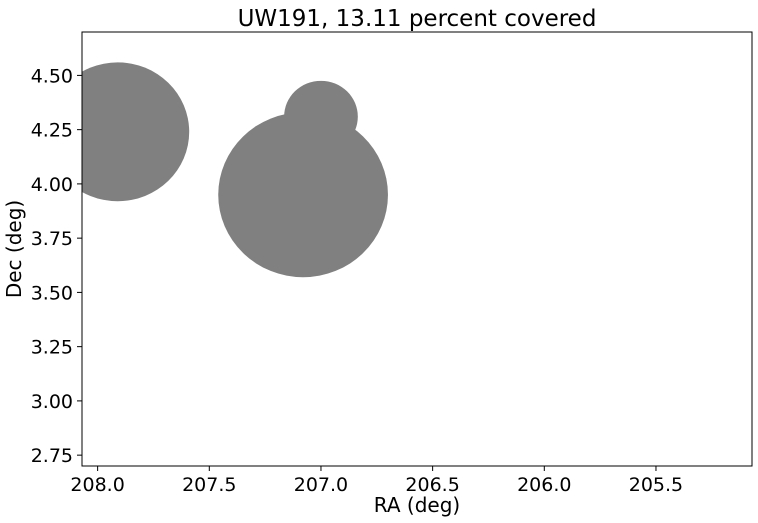  Describe the element at coordinates (321, 485) in the screenshot. I see `x-tick-label: 207.0` at that location.